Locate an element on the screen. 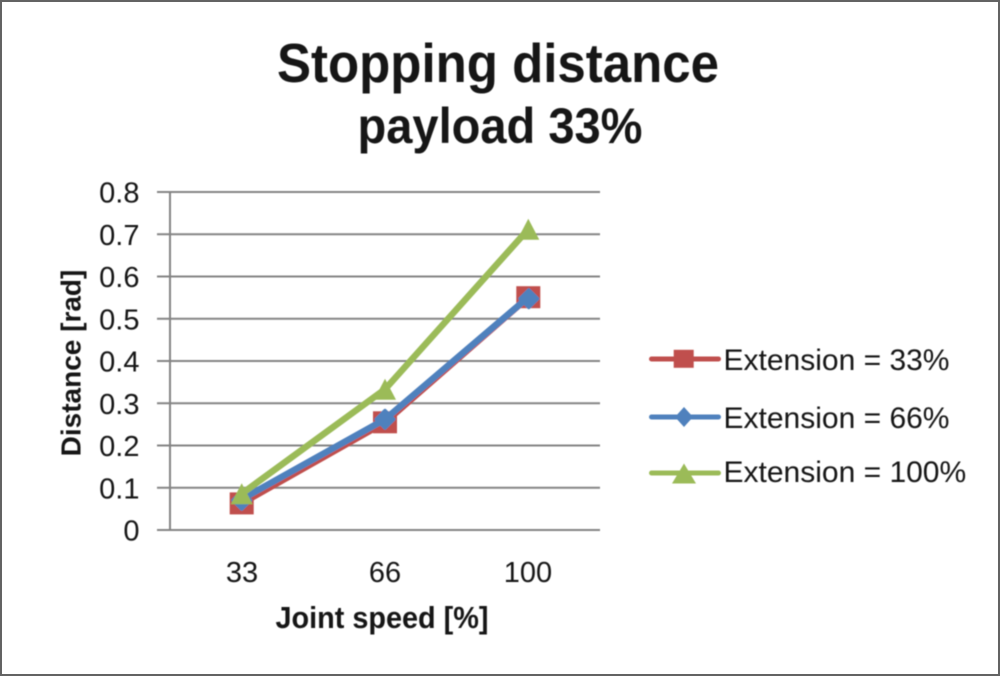  svg-text: 0 is located at coordinates (131, 532).